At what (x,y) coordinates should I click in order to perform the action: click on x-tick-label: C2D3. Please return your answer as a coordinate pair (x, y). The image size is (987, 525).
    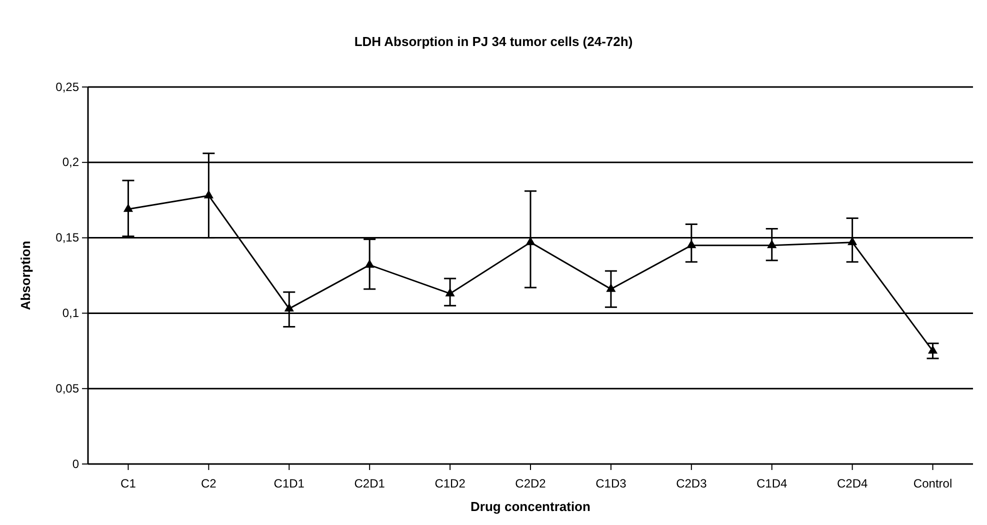
    Looking at the image, I should click on (692, 483).